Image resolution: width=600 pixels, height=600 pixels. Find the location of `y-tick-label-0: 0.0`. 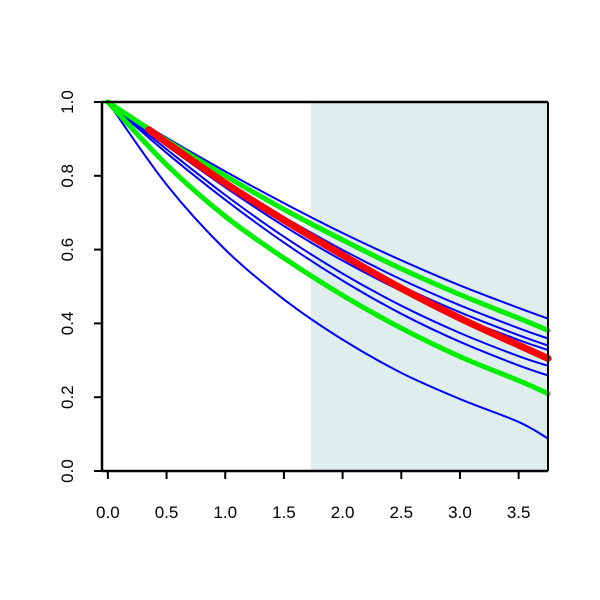

y-tick-label-0: 0.0 is located at coordinates (67, 471).